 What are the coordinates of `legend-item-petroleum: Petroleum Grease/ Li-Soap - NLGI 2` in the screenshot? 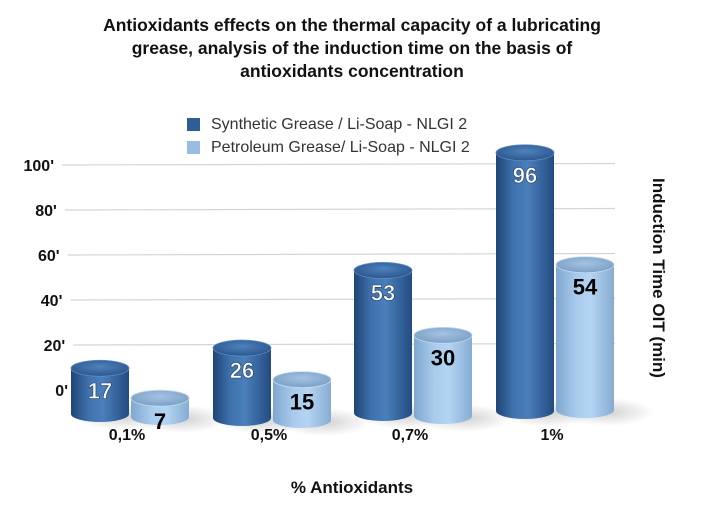 It's located at (328, 147).